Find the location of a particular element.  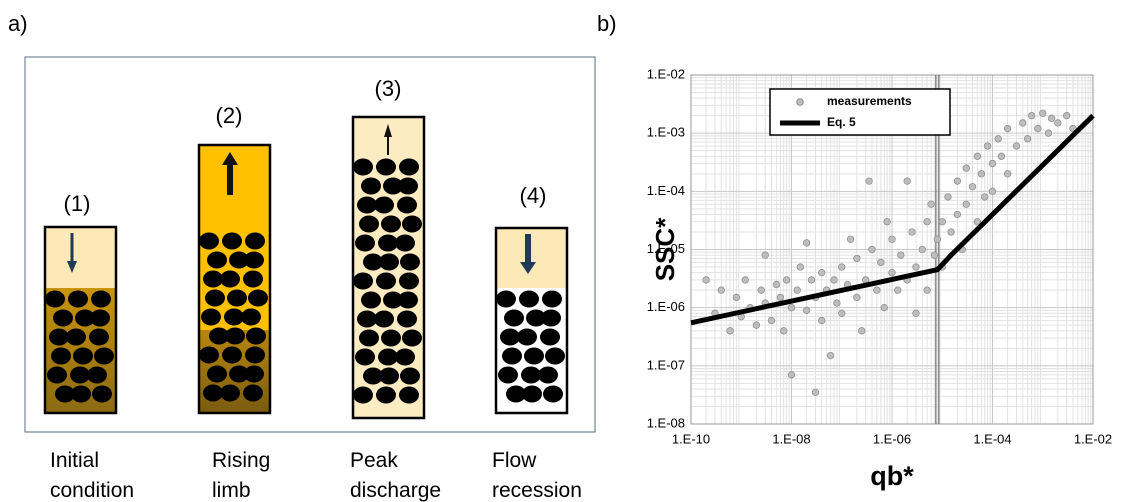

y-tick-label: 1.E-02 is located at coordinates (666, 73).